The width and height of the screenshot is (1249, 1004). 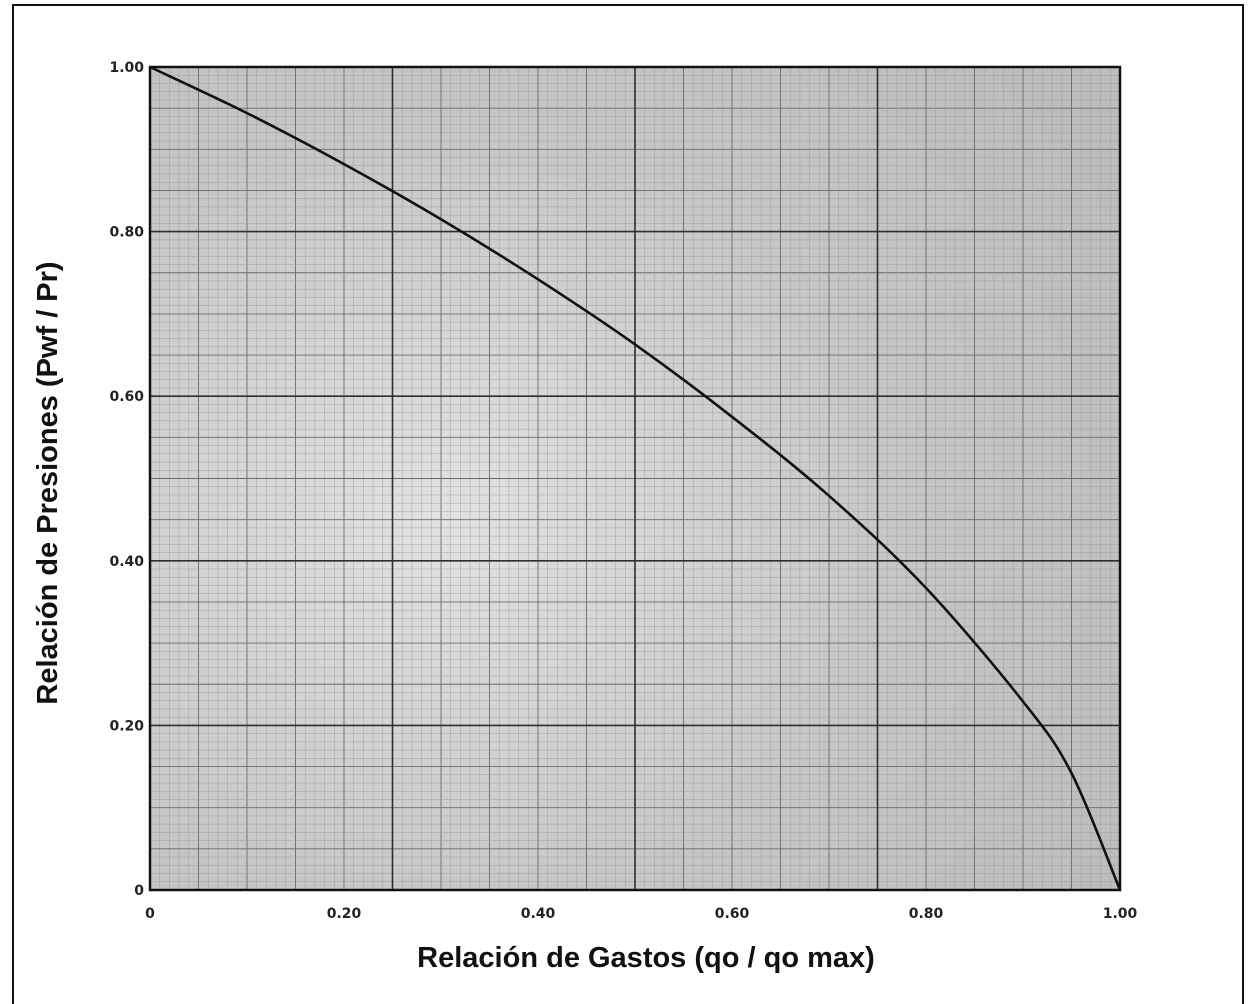 I want to click on x-tick-label: 1.00, so click(x=1120, y=914).